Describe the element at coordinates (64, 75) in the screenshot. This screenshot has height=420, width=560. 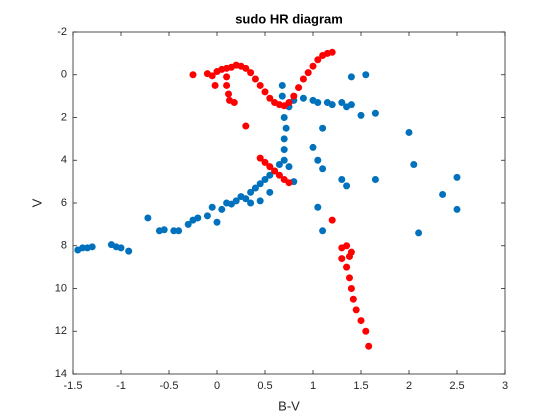
I see `y-tick-label: 0` at that location.